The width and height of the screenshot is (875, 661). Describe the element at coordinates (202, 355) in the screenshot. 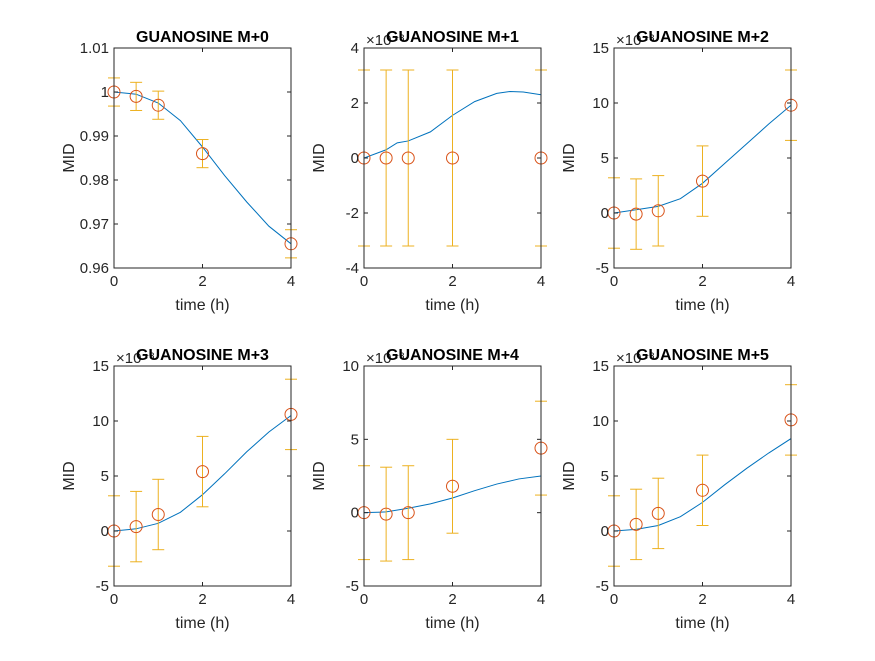

I see `subplot-title: GUANOSINE M+3` at that location.